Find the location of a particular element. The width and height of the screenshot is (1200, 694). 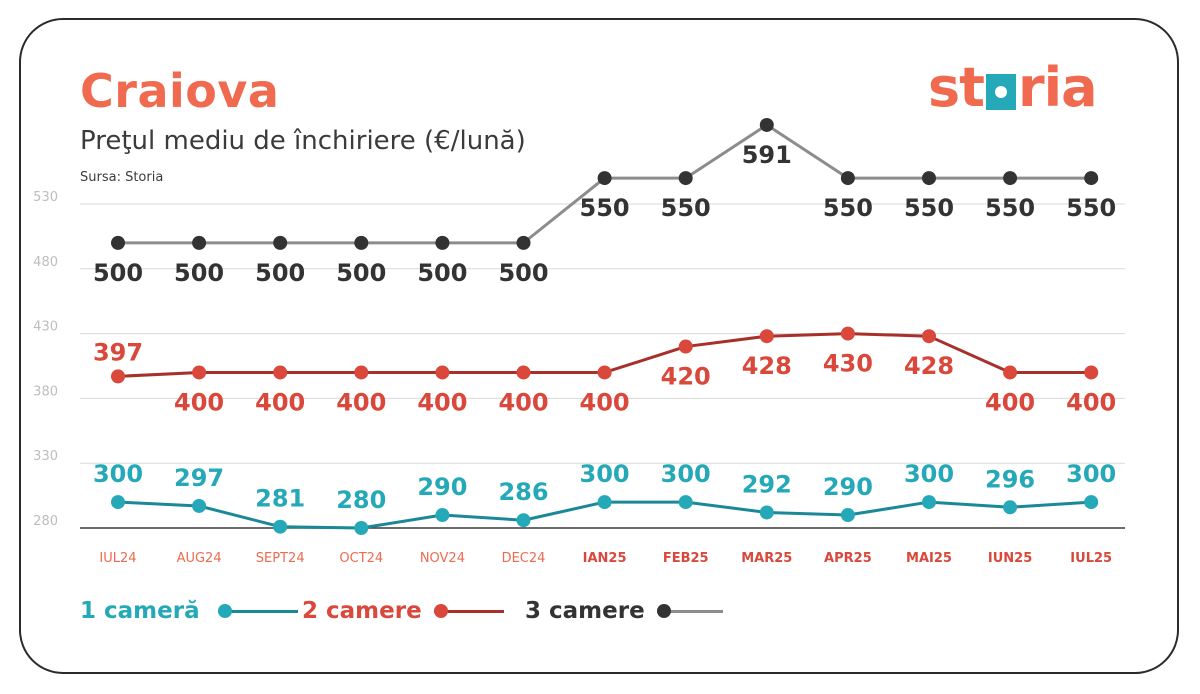

legend-item-2-camere: 2 camere is located at coordinates (403, 611).